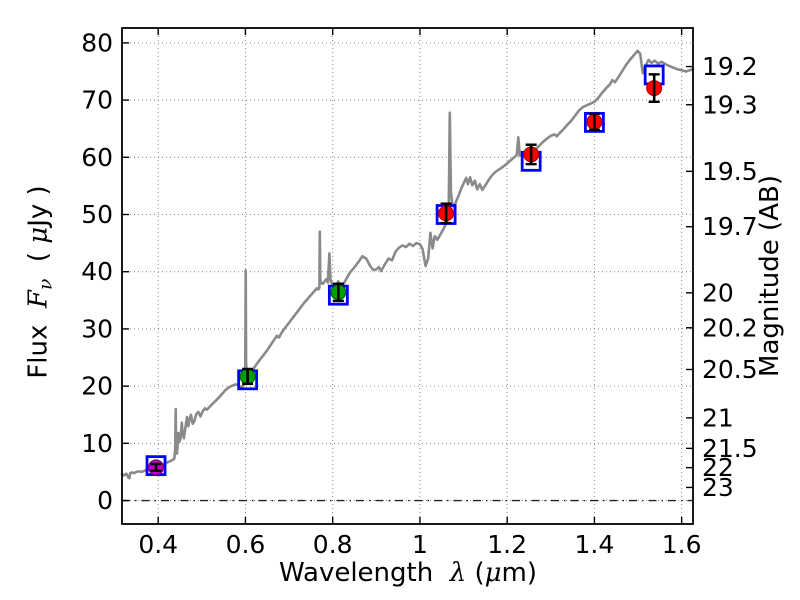 The image size is (800, 600). I want to click on y-tick-label: 70, so click(97, 100).